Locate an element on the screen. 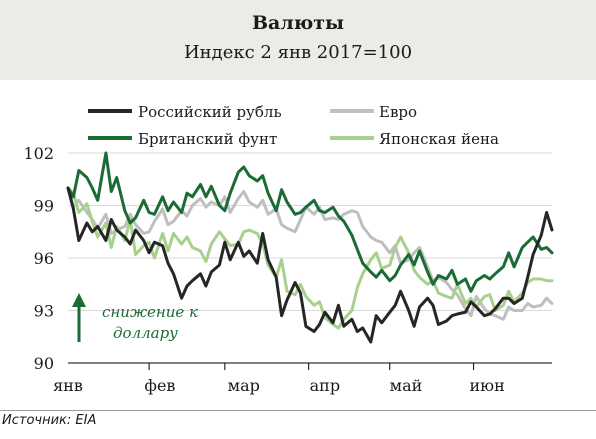 This screenshot has height=439, width=596. legend-label-euro: Евро is located at coordinates (398, 112).